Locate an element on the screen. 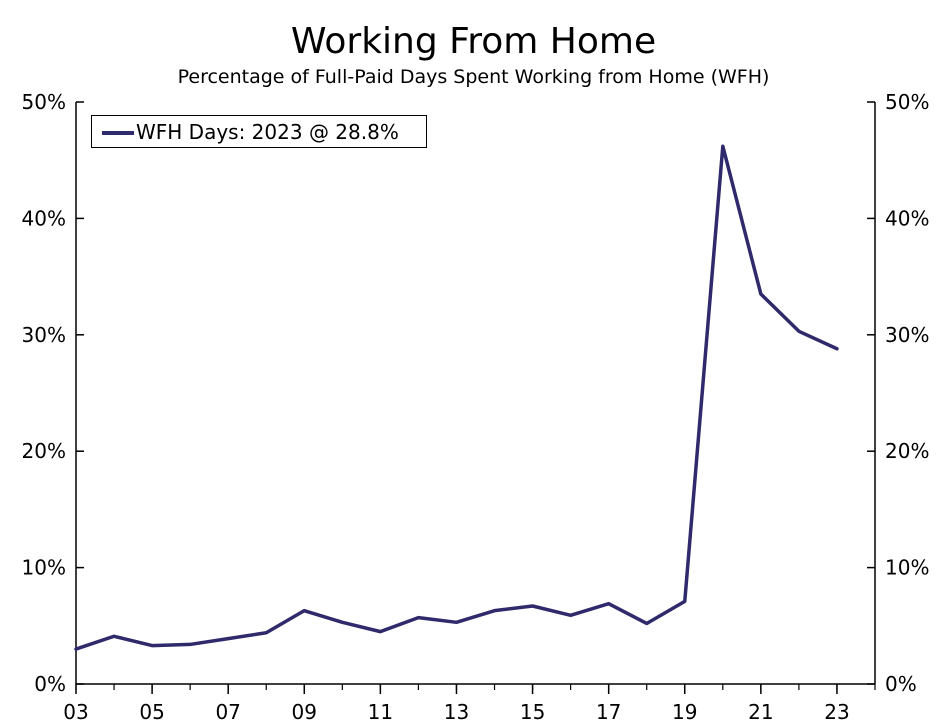 Image resolution: width=947 pixels, height=727 pixels. x-tick-label: 13 is located at coordinates (456, 712).